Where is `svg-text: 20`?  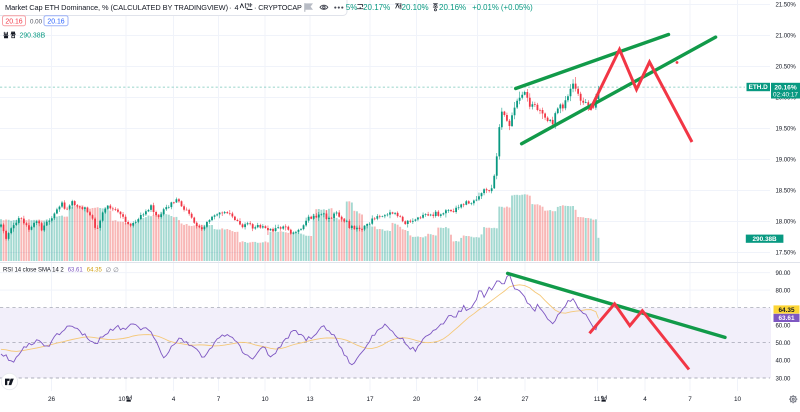 svg-text: 20 is located at coordinates (417, 399).